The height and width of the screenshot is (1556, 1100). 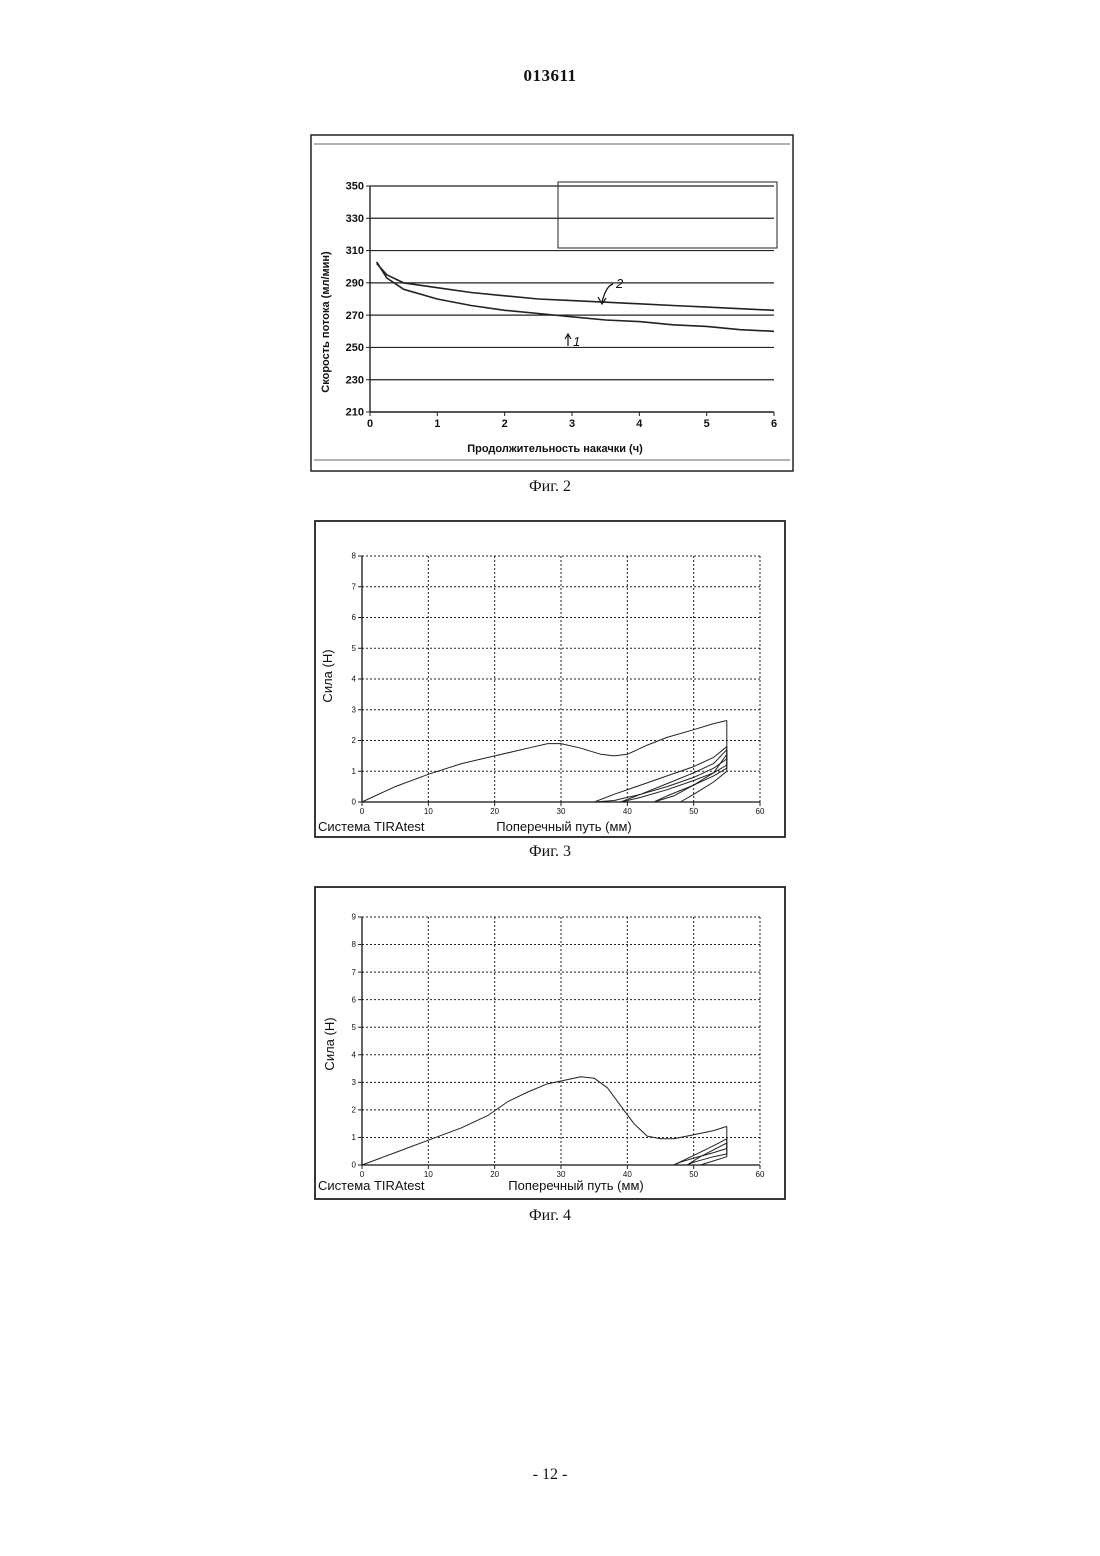 I want to click on x-tick-label: 2, so click(x=505, y=424).